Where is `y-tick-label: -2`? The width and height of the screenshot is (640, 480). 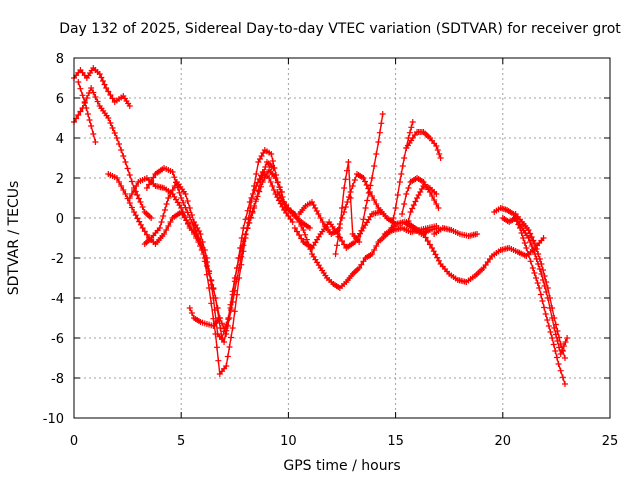 y-tick-label: -2 is located at coordinates (57, 259).